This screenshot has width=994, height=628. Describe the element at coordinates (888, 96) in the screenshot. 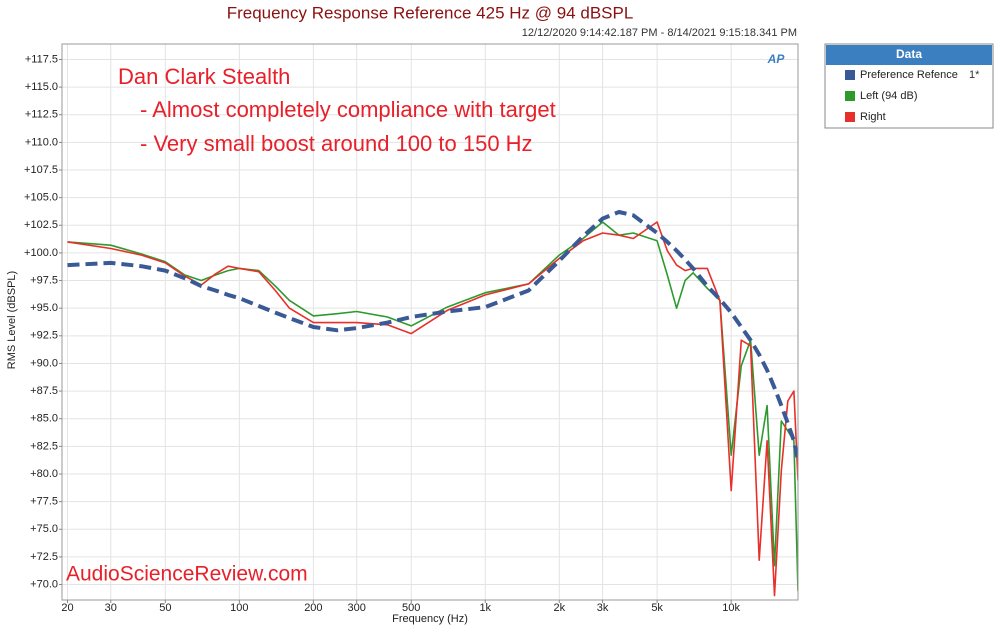

I see `legend-label: Left (94 dB)` at that location.